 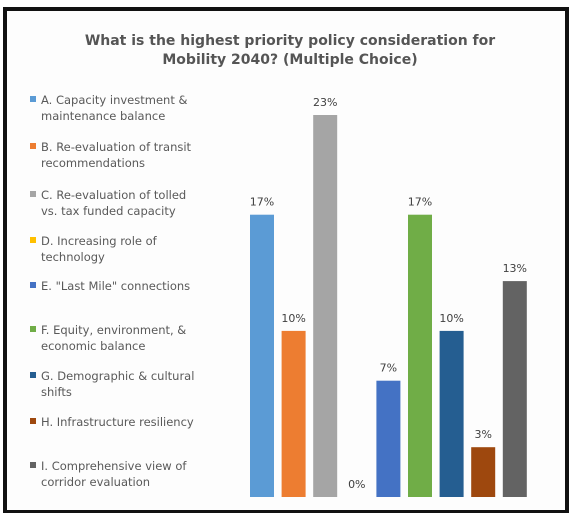 I want to click on legend-label-line: H. Infrastructure resiliency, so click(x=117, y=422).